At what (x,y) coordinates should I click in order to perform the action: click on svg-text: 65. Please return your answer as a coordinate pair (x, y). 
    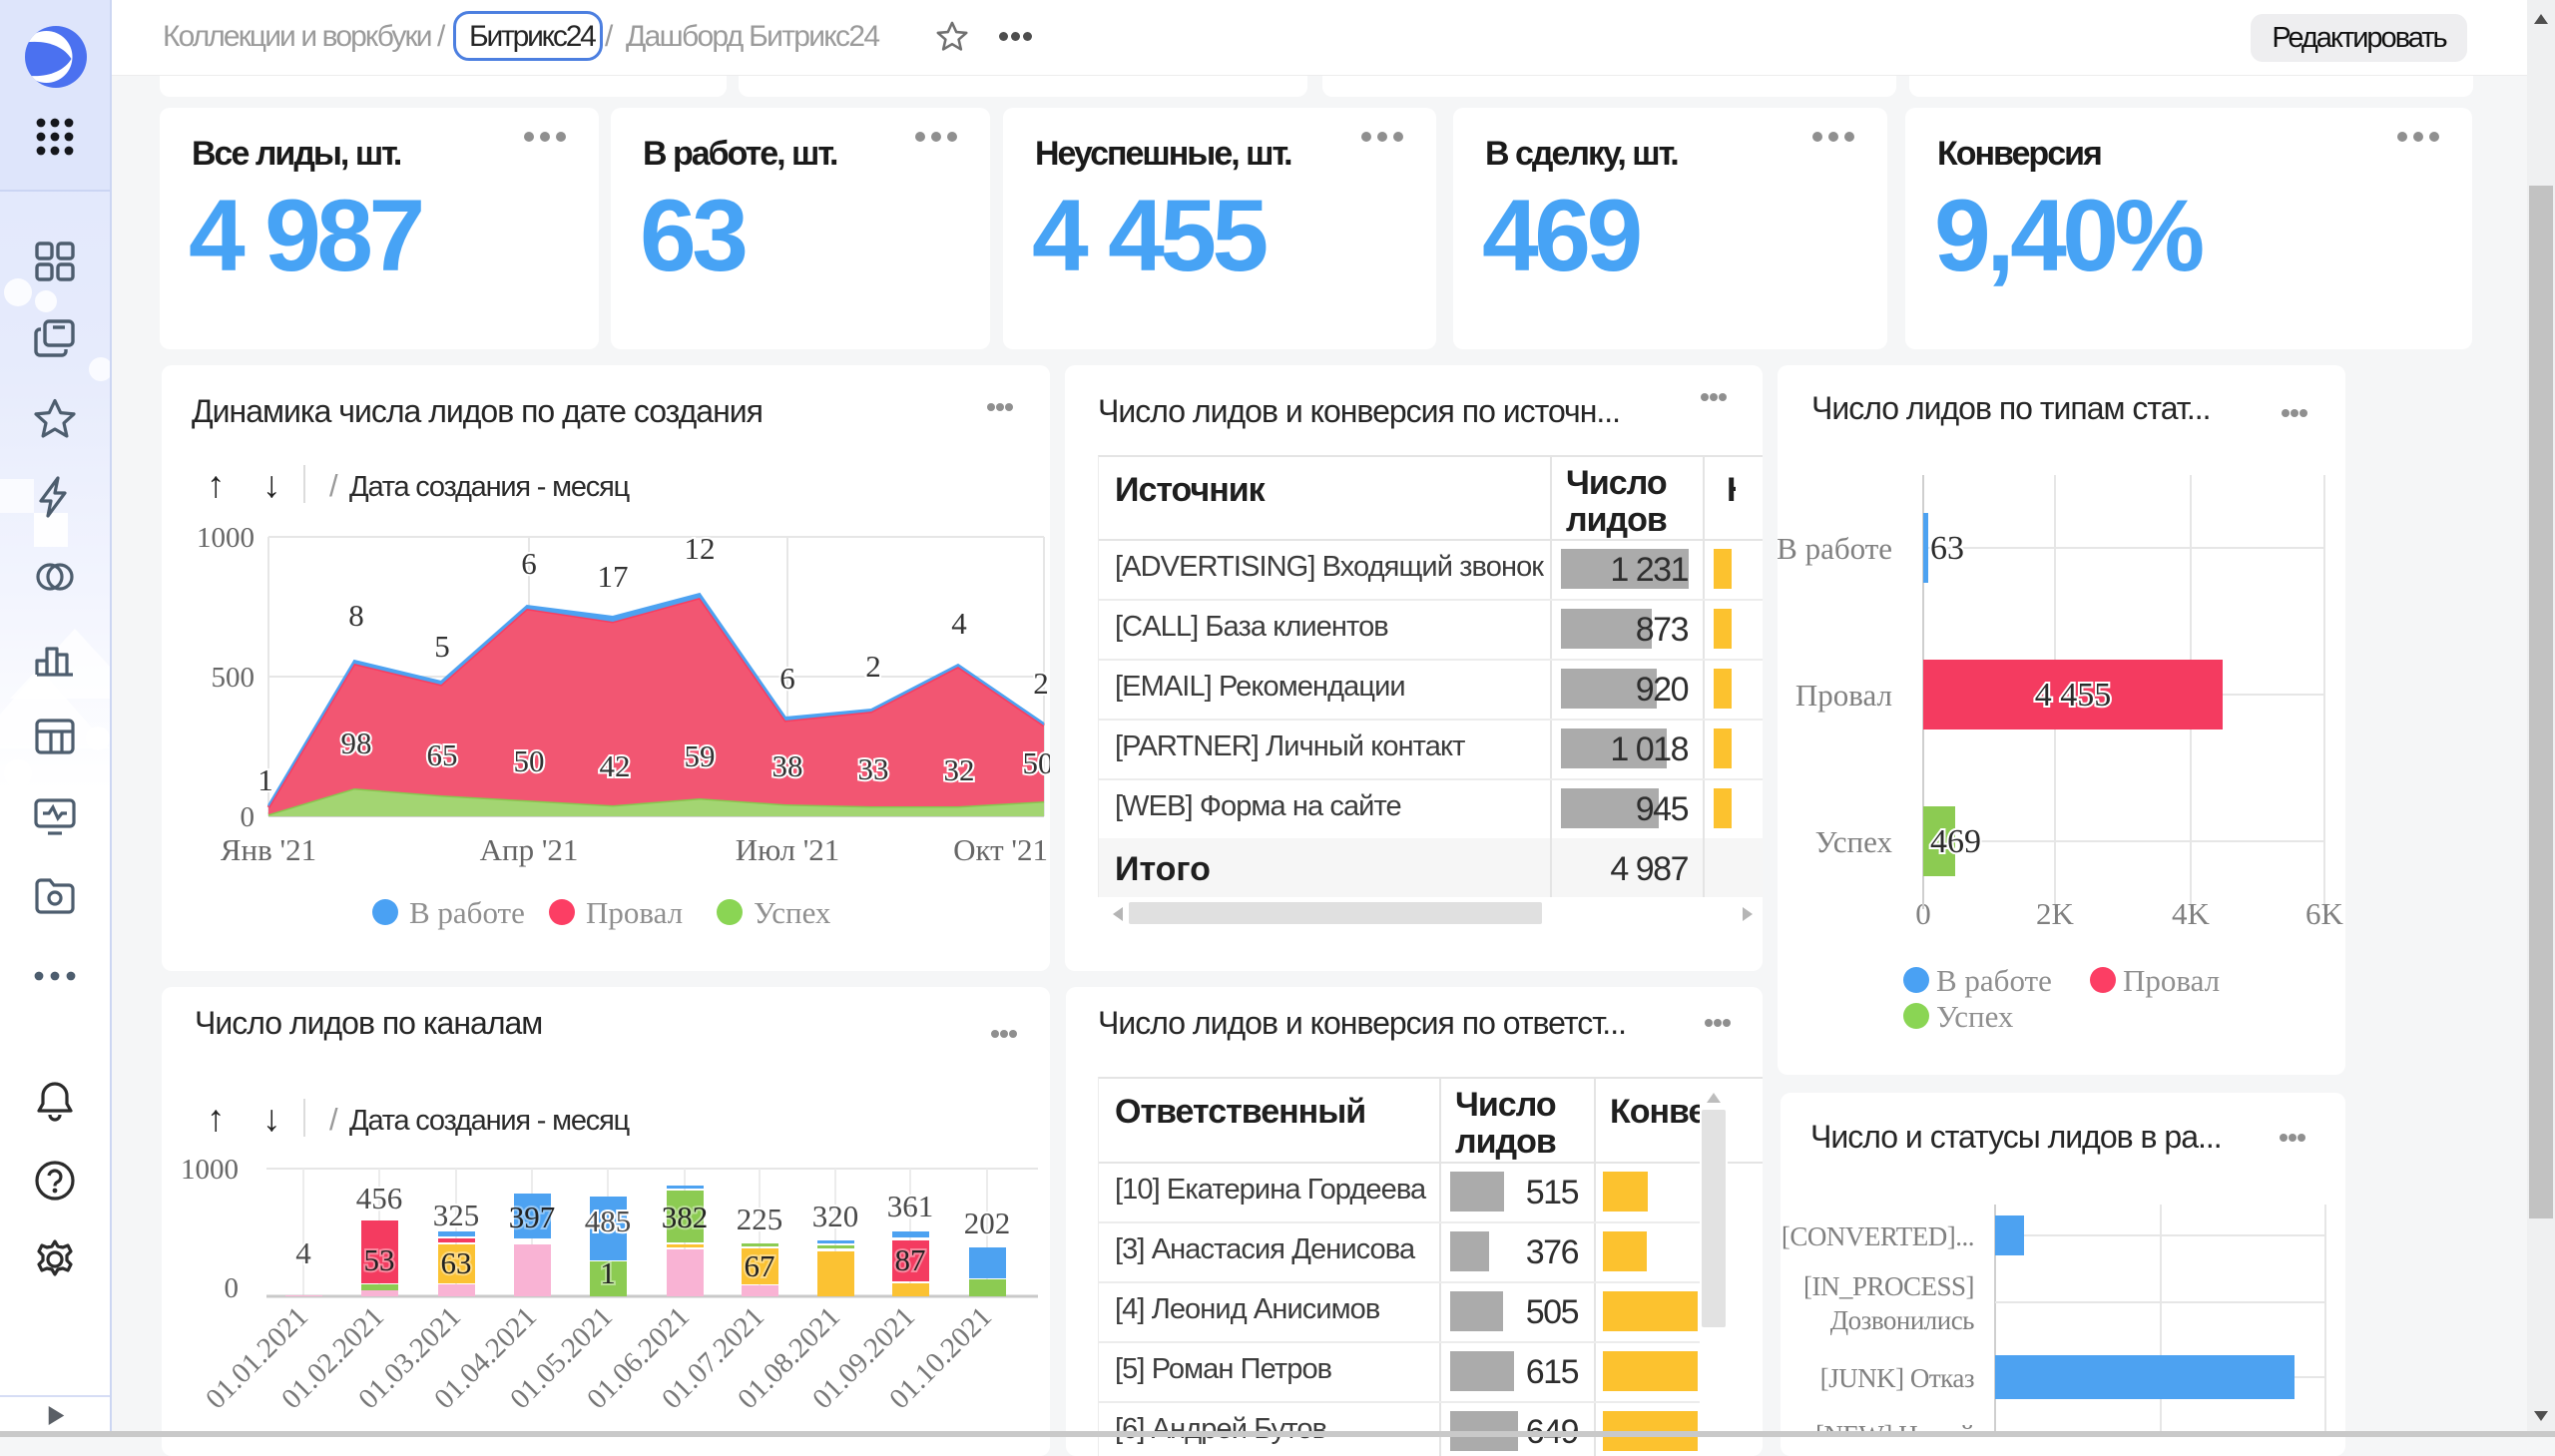
    Looking at the image, I should click on (442, 754).